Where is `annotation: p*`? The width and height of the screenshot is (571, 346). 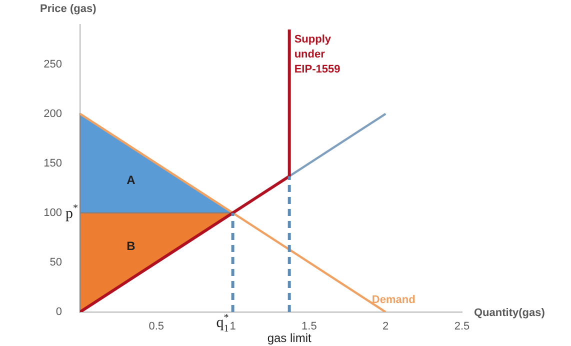
annotation: p* is located at coordinates (72, 212).